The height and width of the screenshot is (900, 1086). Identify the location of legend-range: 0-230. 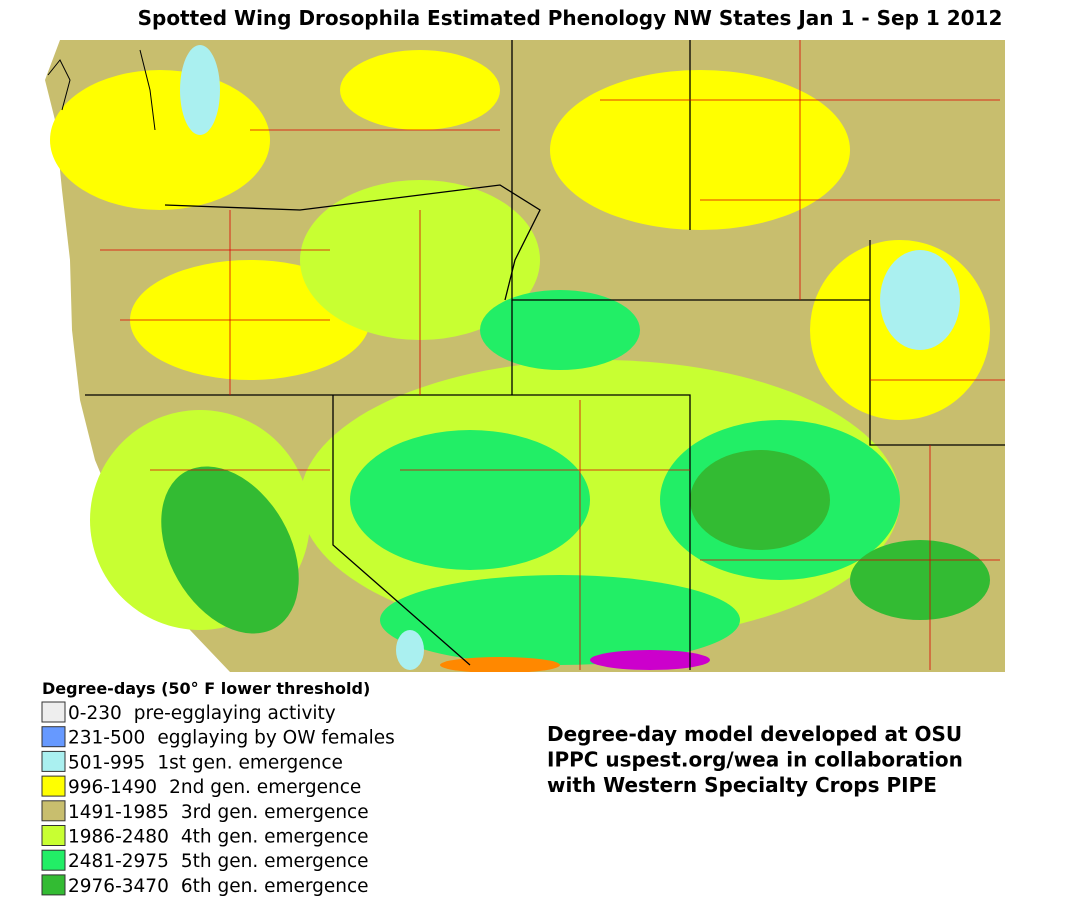
(95, 713).